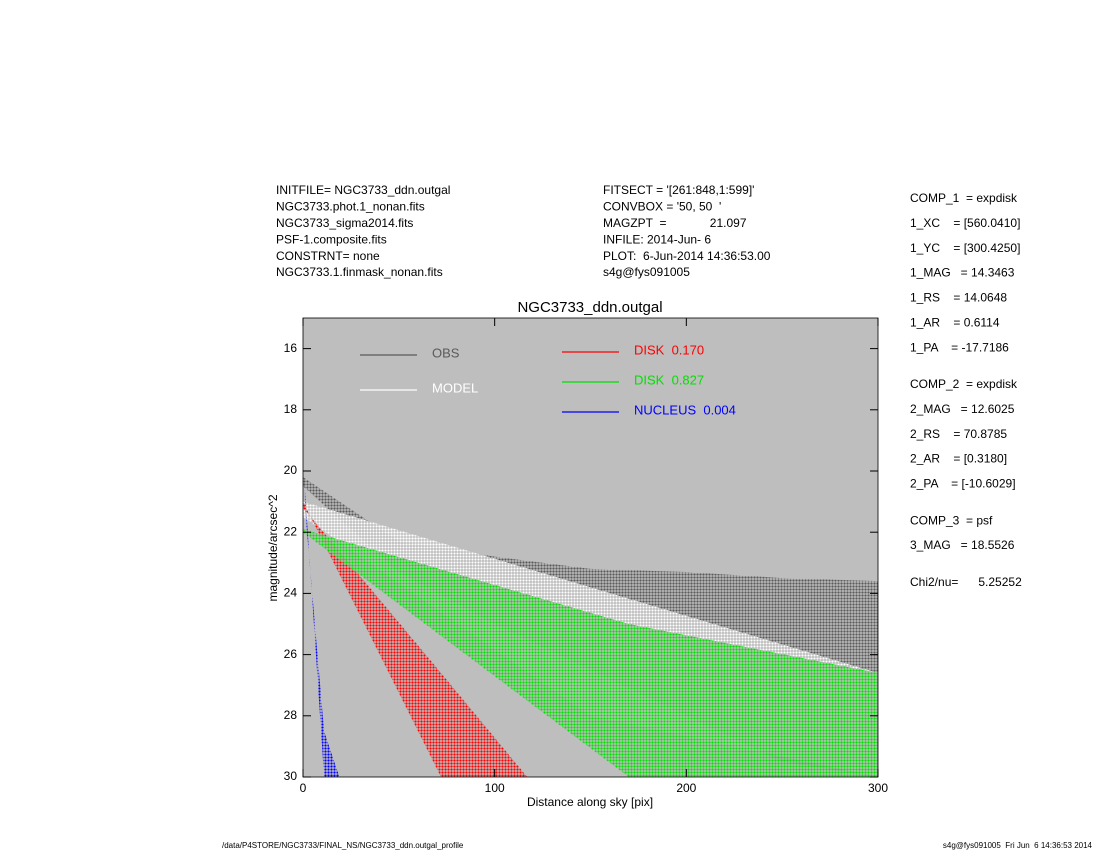  I want to click on legend-label: DISK 0.827, so click(669, 379).